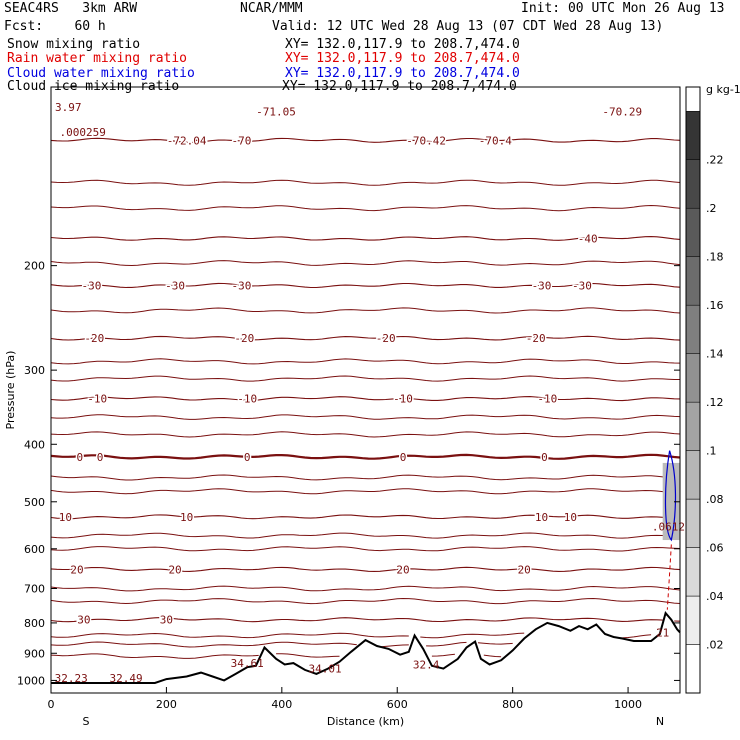 The width and height of the screenshot is (740, 740). Describe the element at coordinates (715, 354) in the screenshot. I see `colorbar-tick-label: .14` at that location.